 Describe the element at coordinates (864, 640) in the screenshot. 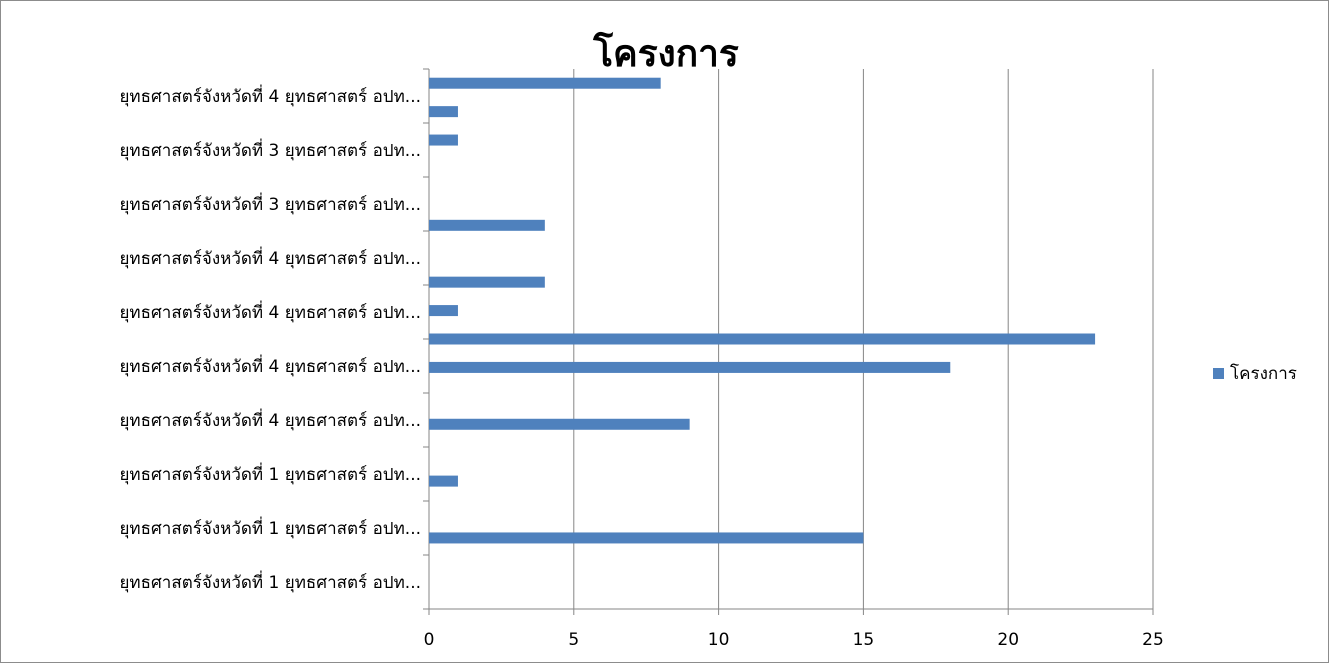

I see `x-tick-label: 15` at that location.